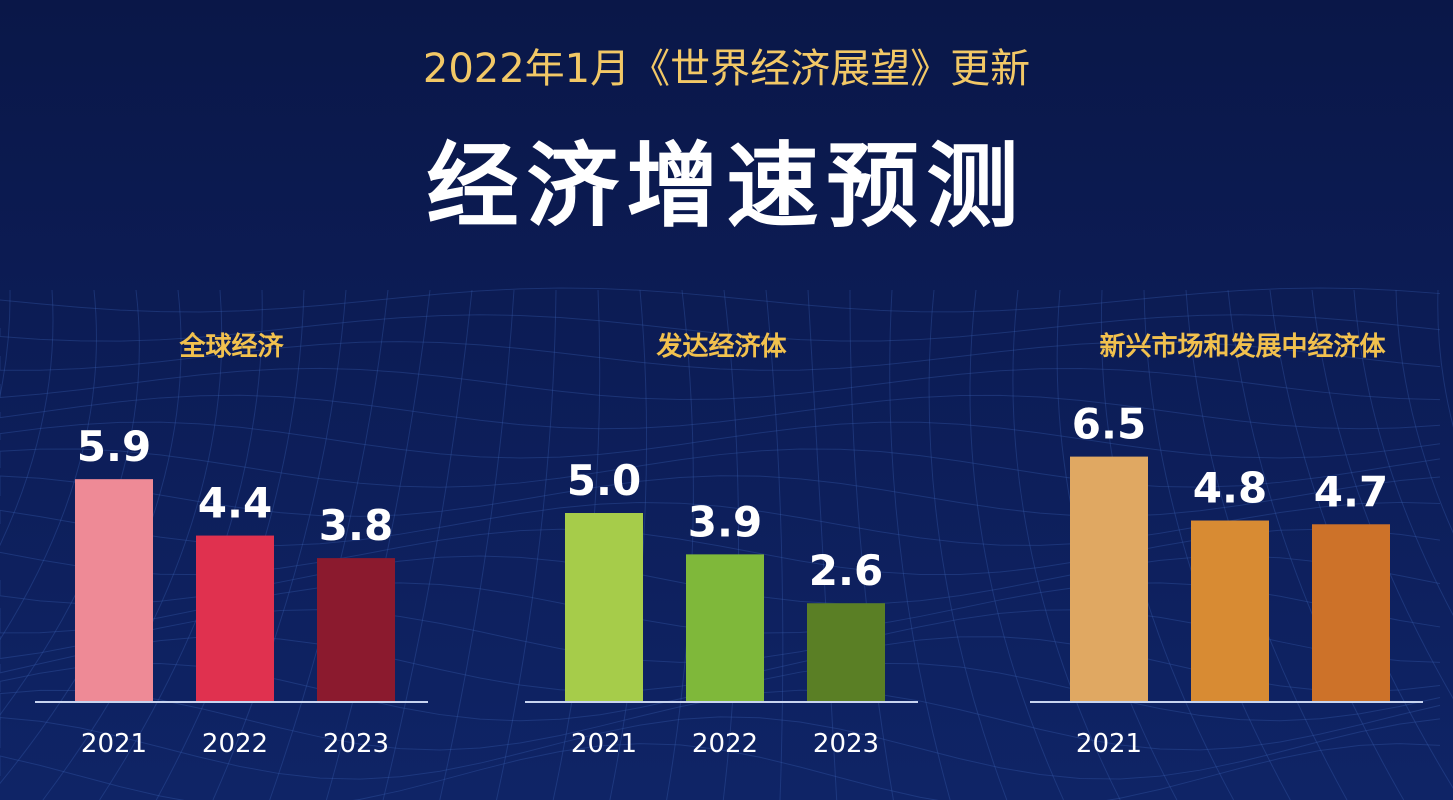 The width and height of the screenshot is (1453, 800). I want to click on chart-panel: 新兴市场和发展中经济体 6.5 2021 4.8 4.7, so click(1226, 545).